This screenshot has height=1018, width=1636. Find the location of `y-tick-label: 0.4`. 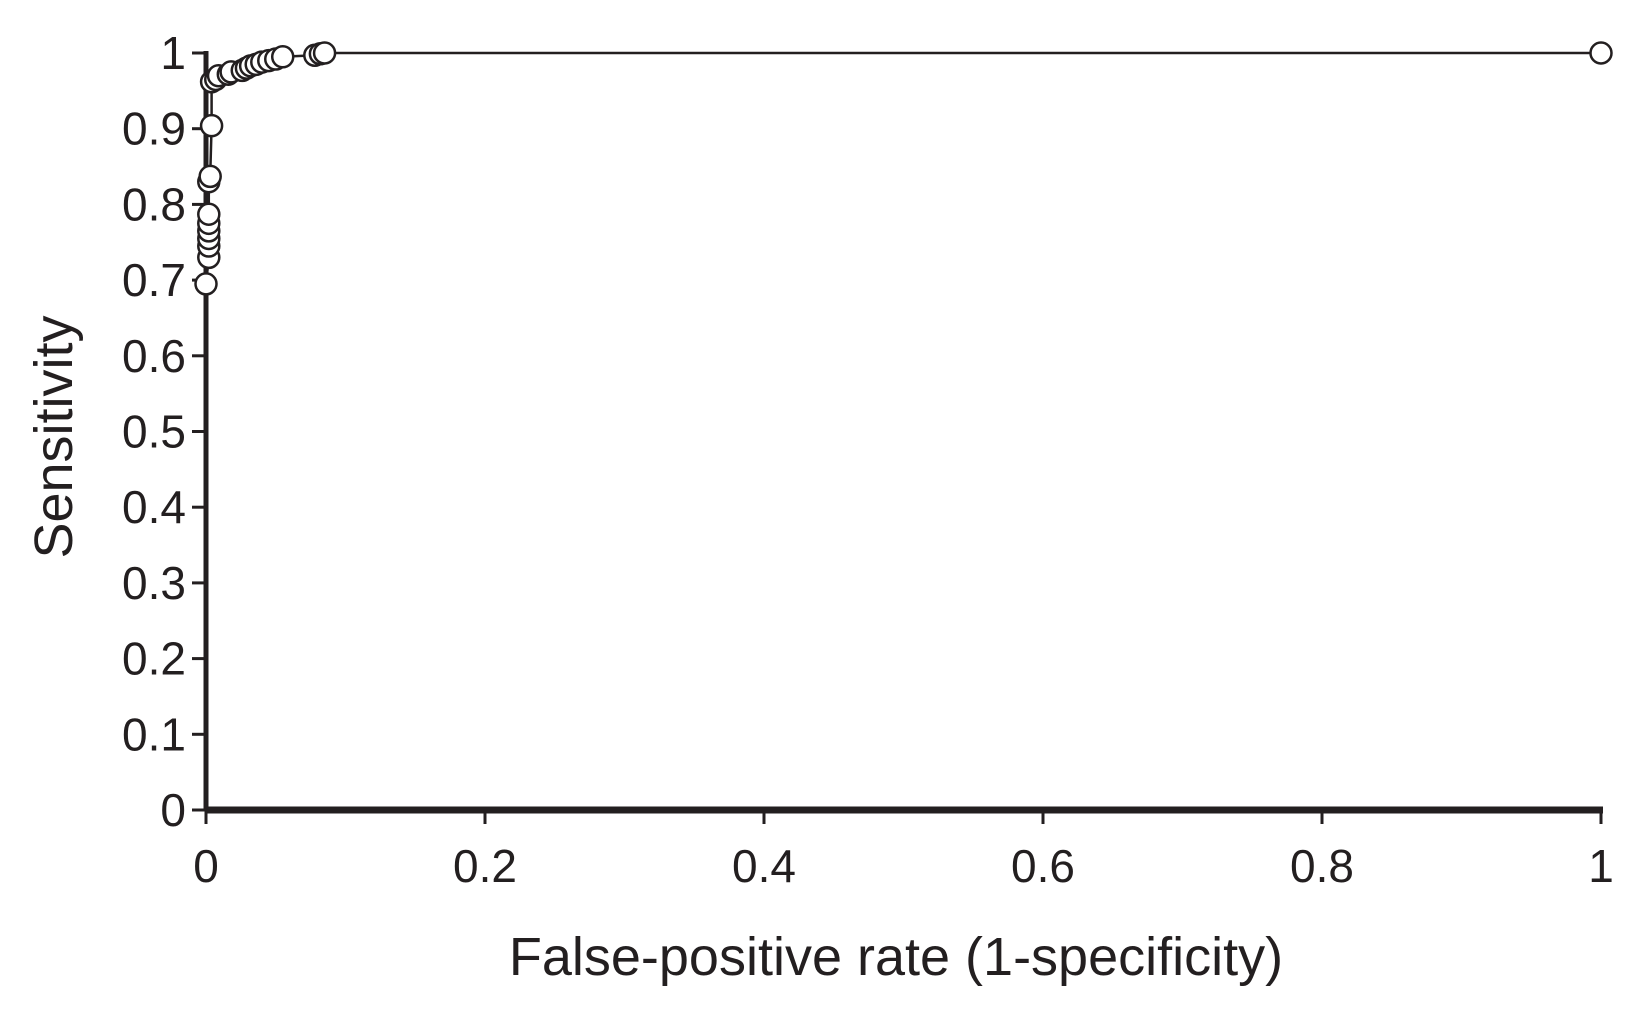

y-tick-label: 0.4 is located at coordinates (154, 507).